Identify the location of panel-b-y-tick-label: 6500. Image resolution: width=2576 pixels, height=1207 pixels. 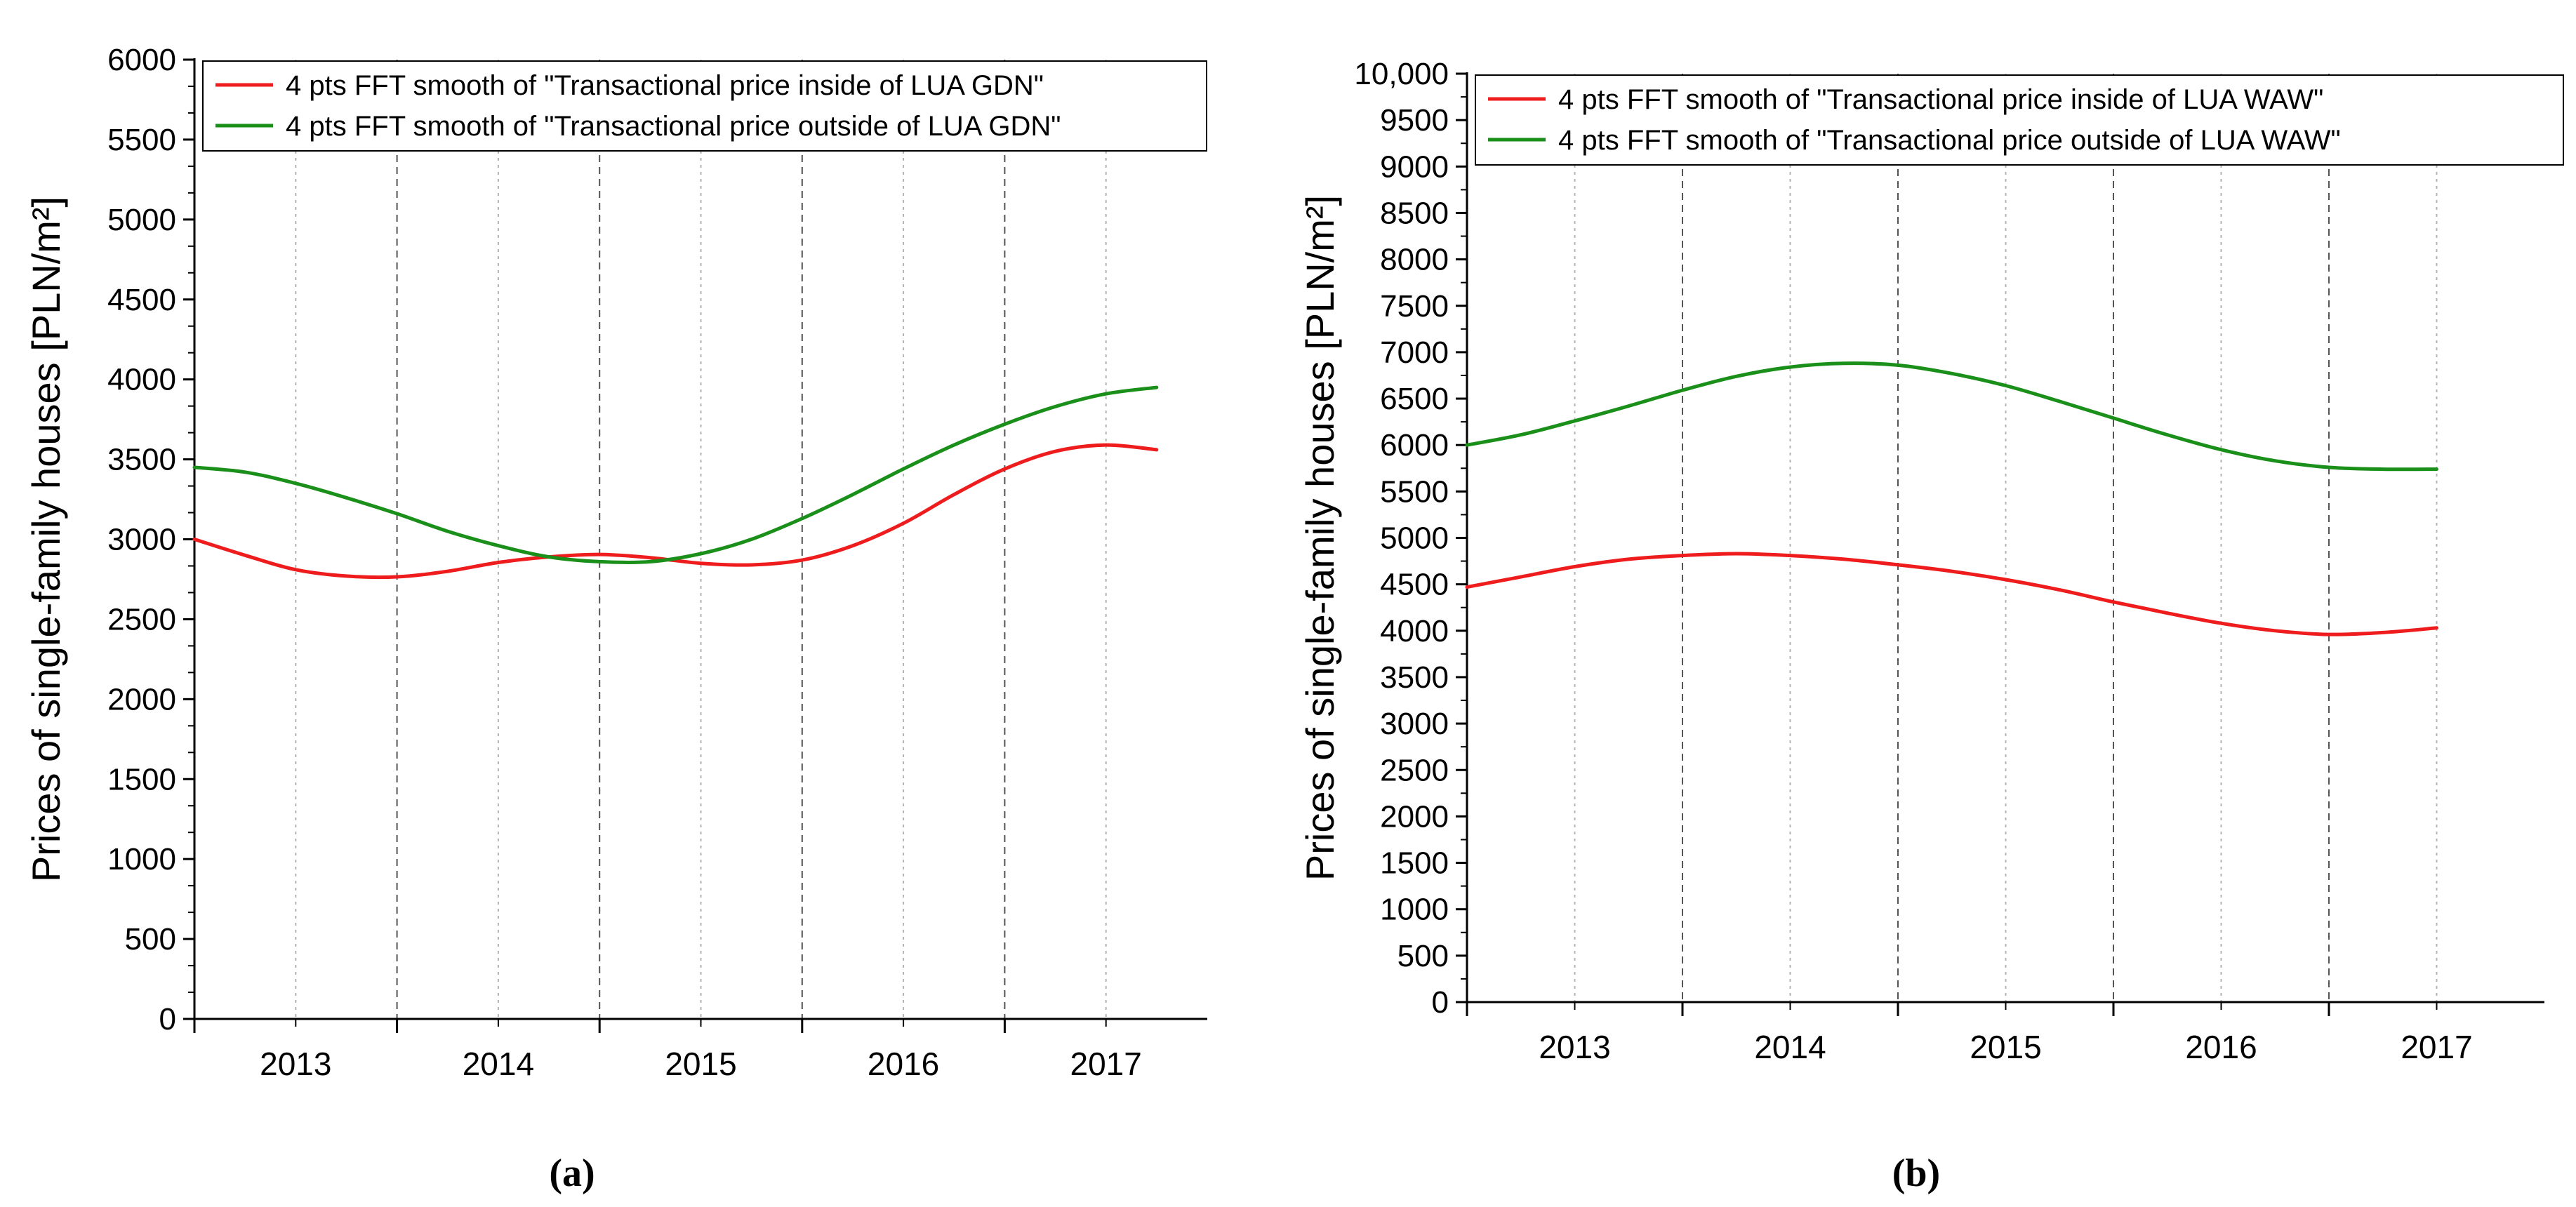
(1415, 399).